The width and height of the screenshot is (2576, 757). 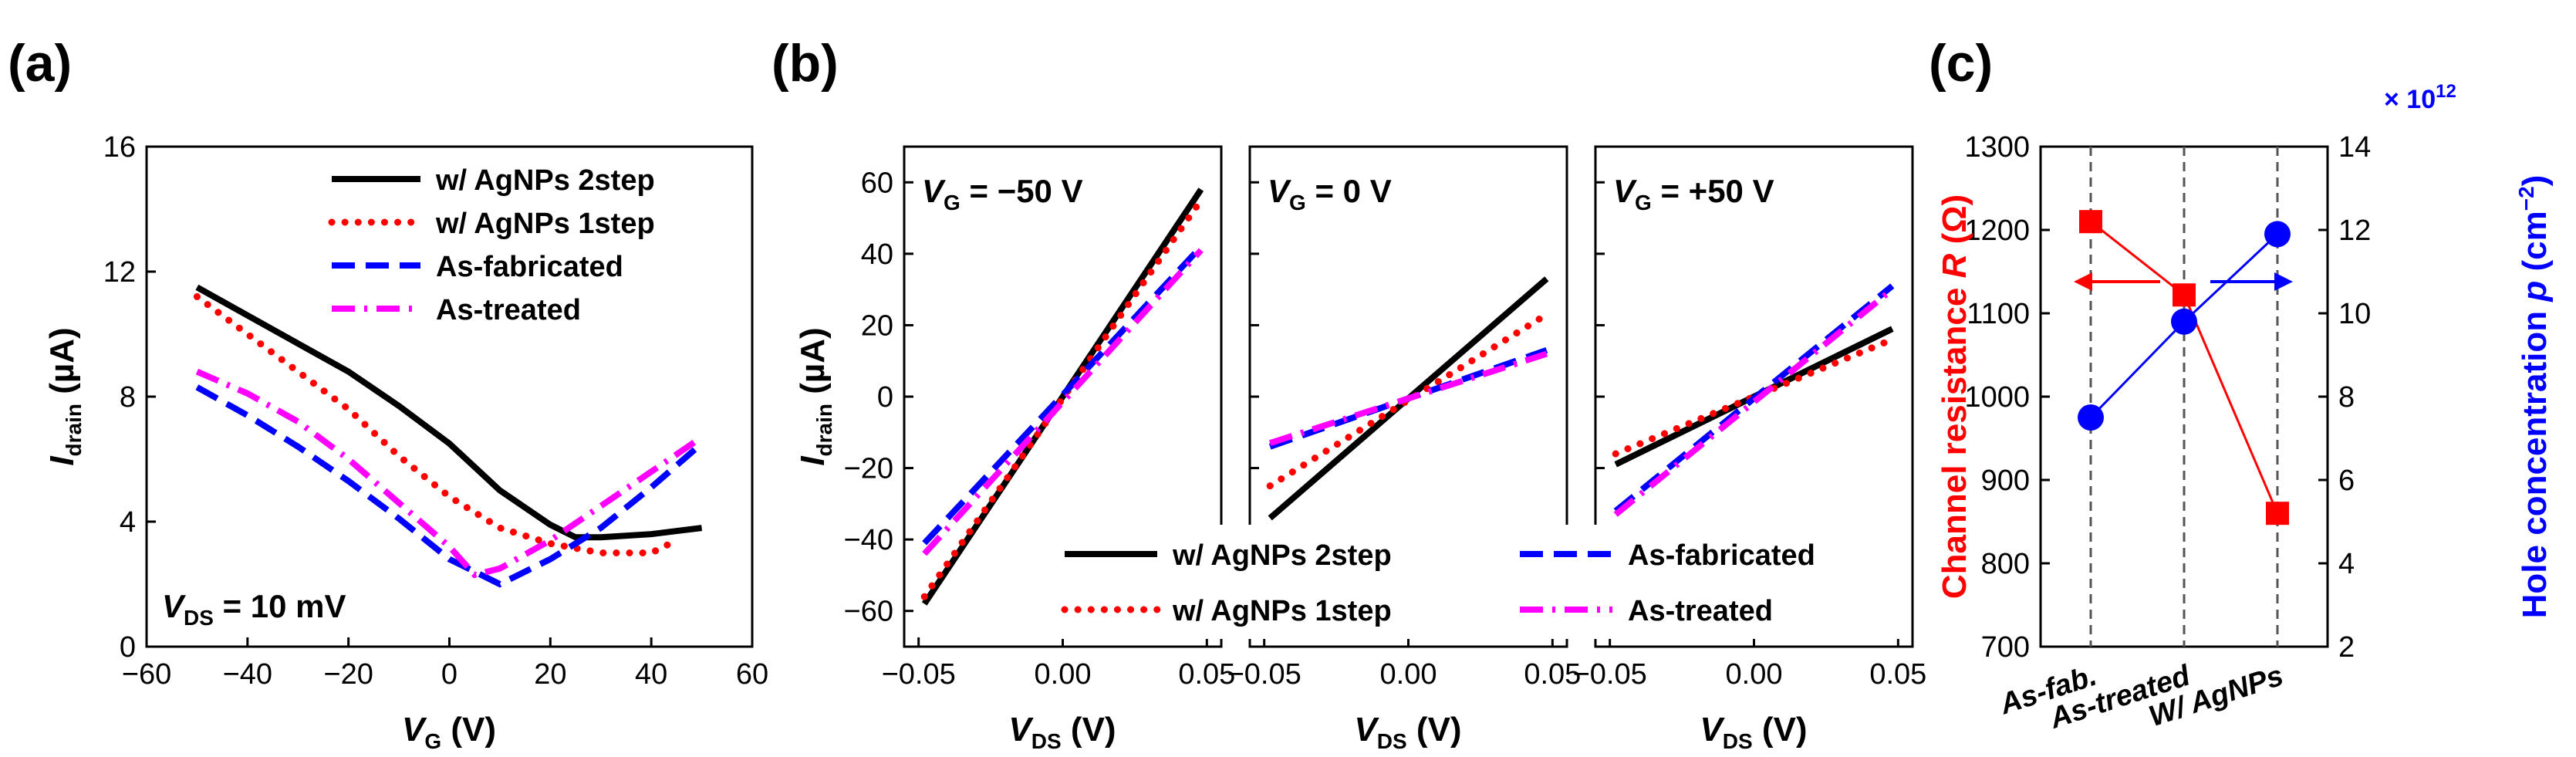 I want to click on right-y-tick-label: 2, so click(x=2346, y=647).